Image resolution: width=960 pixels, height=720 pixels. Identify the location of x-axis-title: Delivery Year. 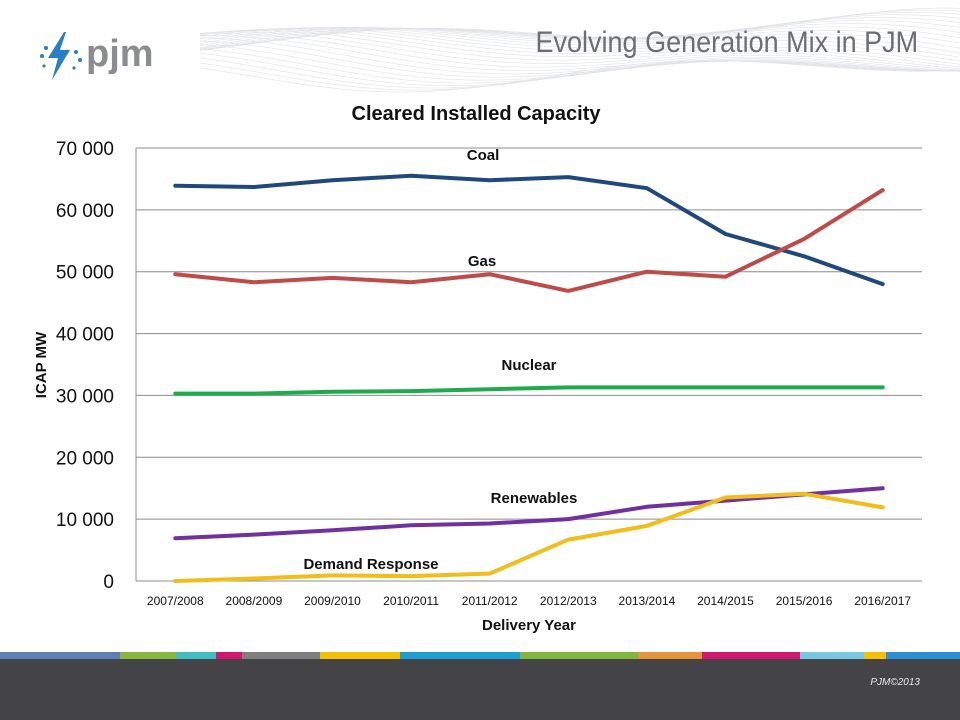
(529, 625).